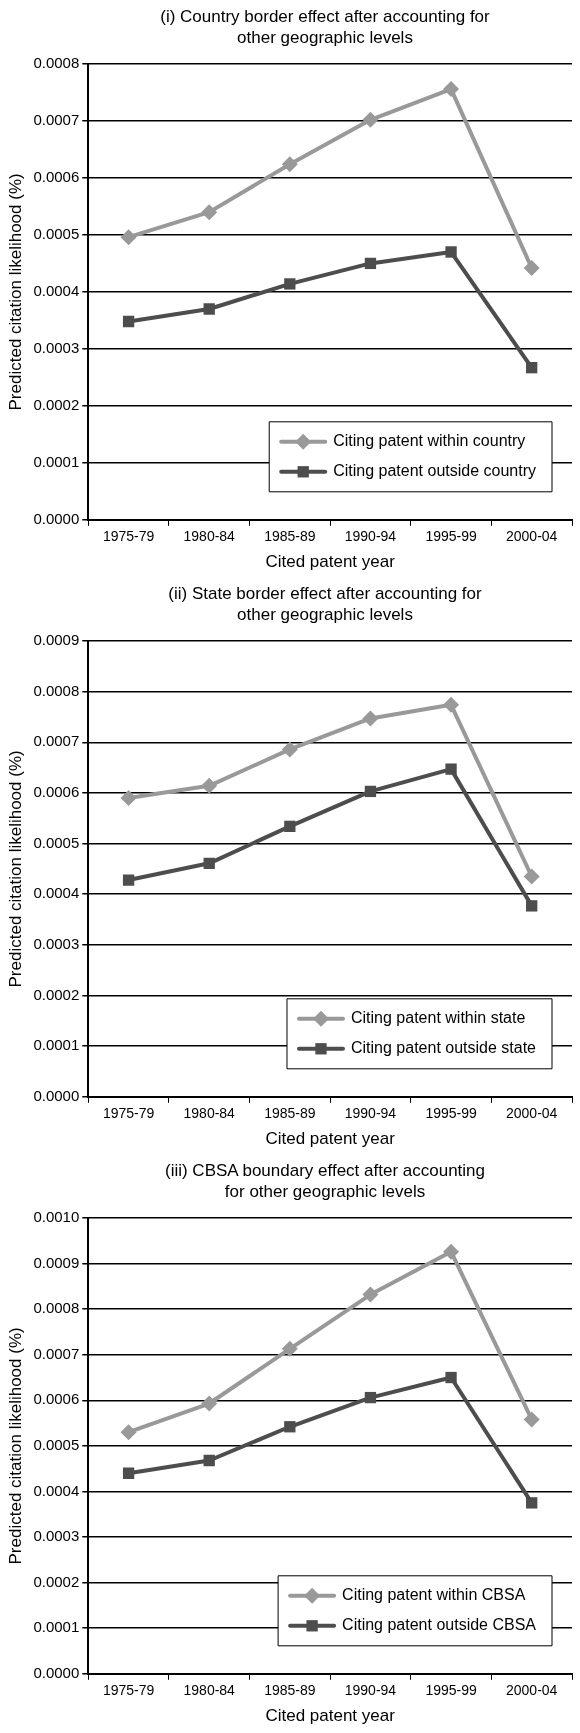 This screenshot has width=580, height=1733. Describe the element at coordinates (434, 1595) in the screenshot. I see `legend-label: Citing patent within CBSA` at that location.